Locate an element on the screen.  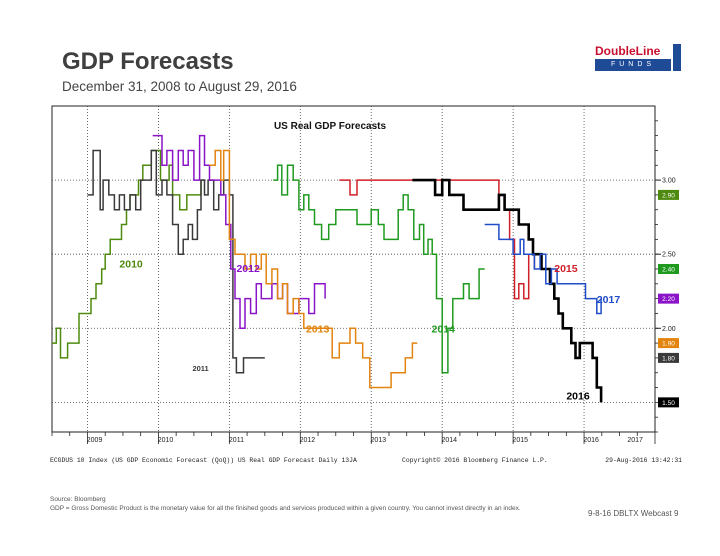
logo-funds-bar: FUNDS is located at coordinates (633, 65).